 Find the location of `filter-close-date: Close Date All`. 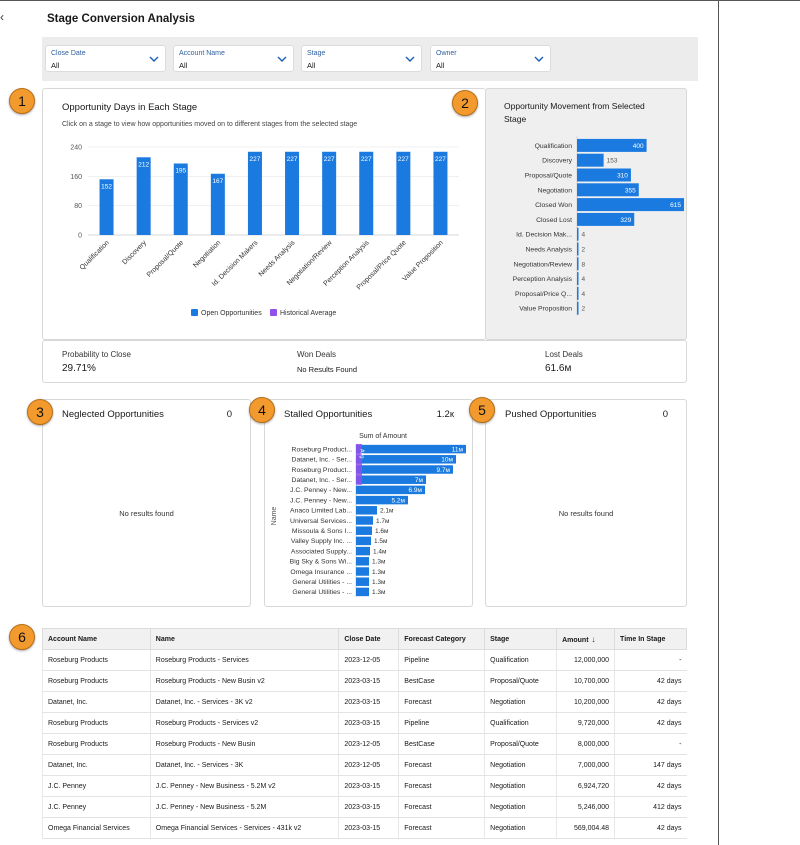

filter-close-date: Close Date All is located at coordinates (105, 58).